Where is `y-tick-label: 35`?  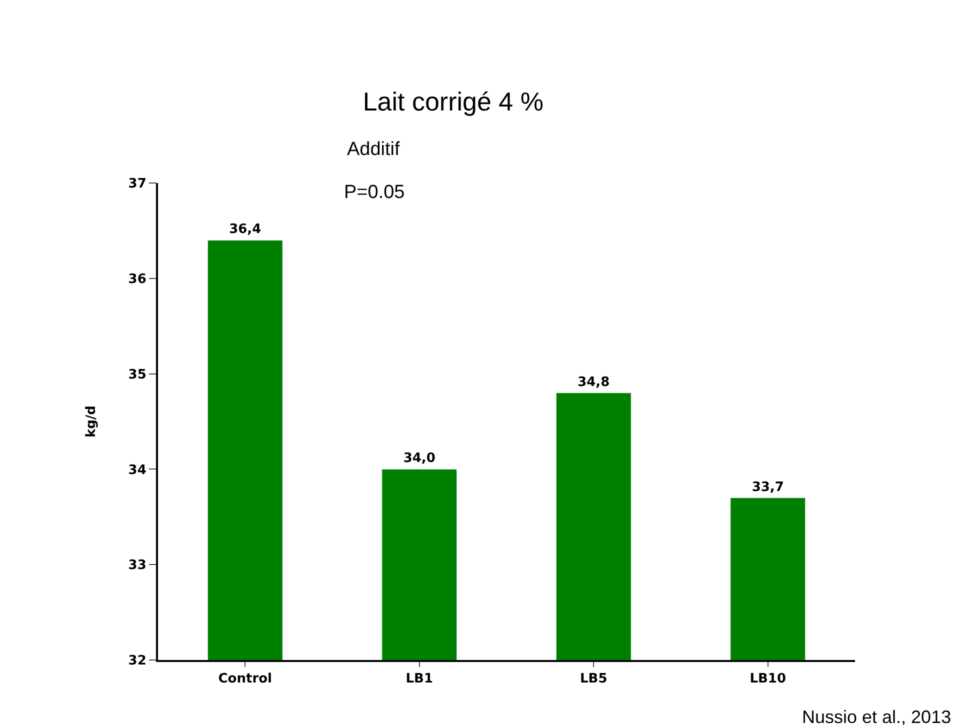
y-tick-label: 35 is located at coordinates (137, 374).